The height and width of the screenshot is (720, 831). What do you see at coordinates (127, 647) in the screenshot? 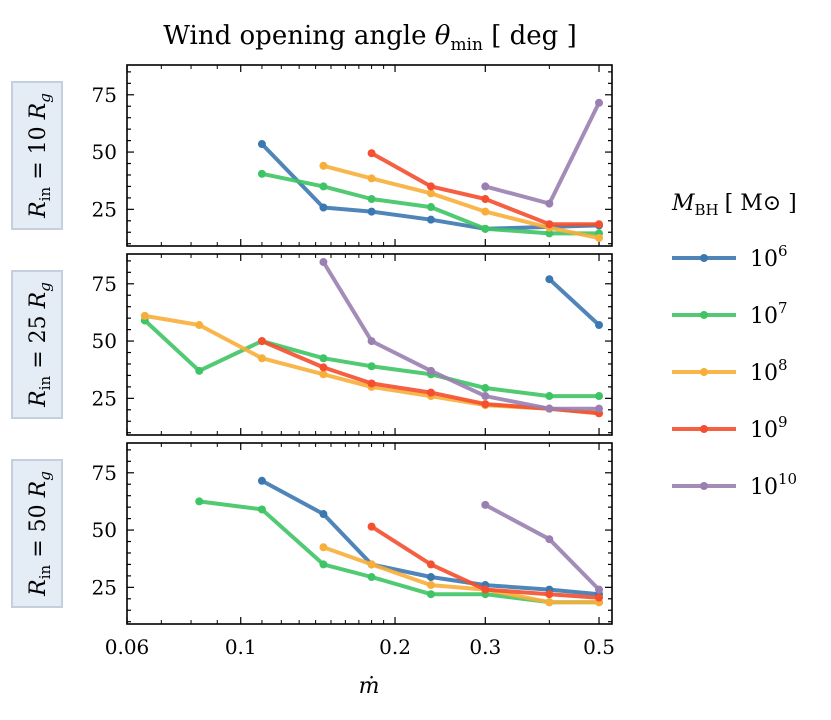
I see `x-tick-label: 0.06` at bounding box center [127, 647].